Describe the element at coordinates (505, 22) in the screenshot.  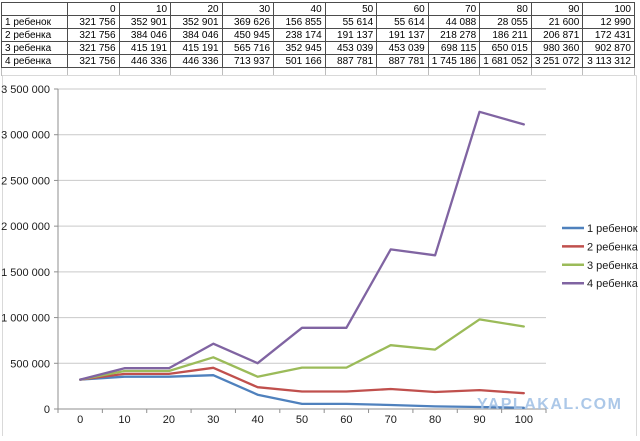
I see `table-cell: 28 055` at that location.